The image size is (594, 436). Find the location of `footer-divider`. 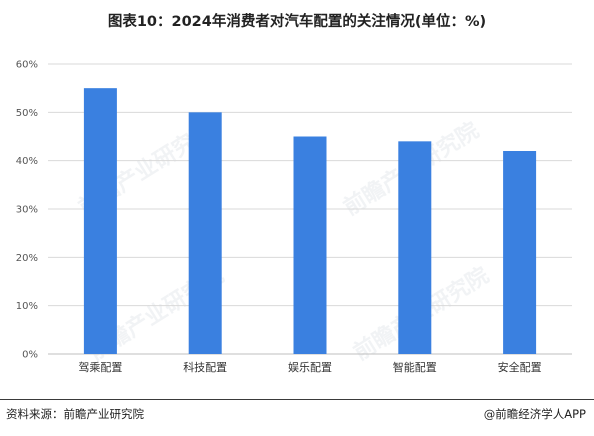

footer-divider is located at coordinates (297, 399).